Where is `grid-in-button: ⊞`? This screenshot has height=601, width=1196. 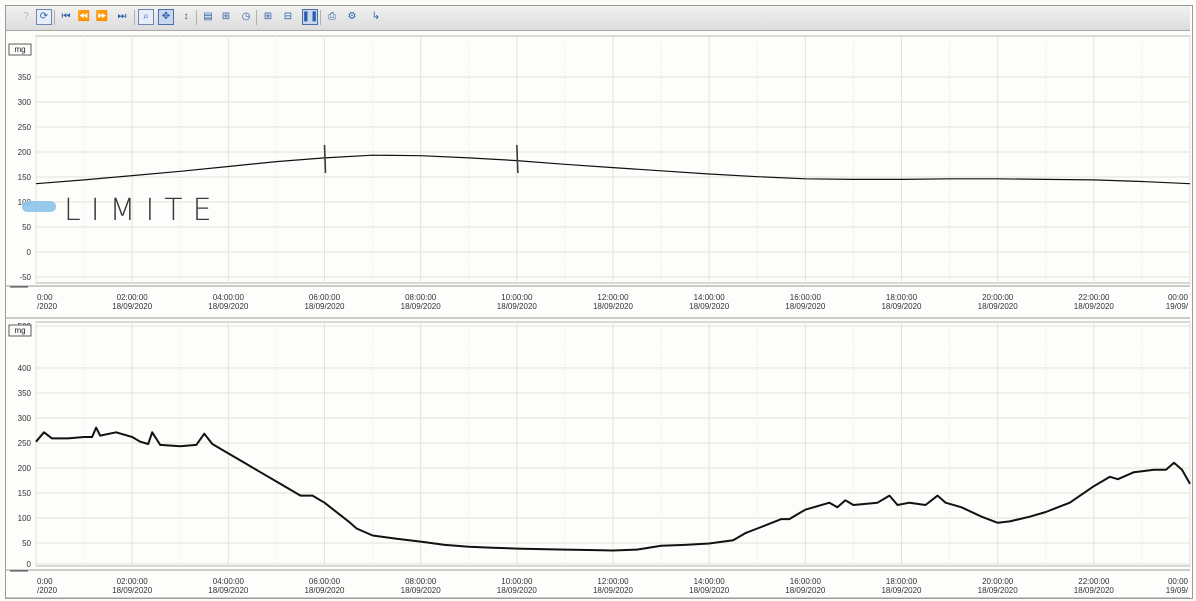 grid-in-button: ⊞ is located at coordinates (268, 17).